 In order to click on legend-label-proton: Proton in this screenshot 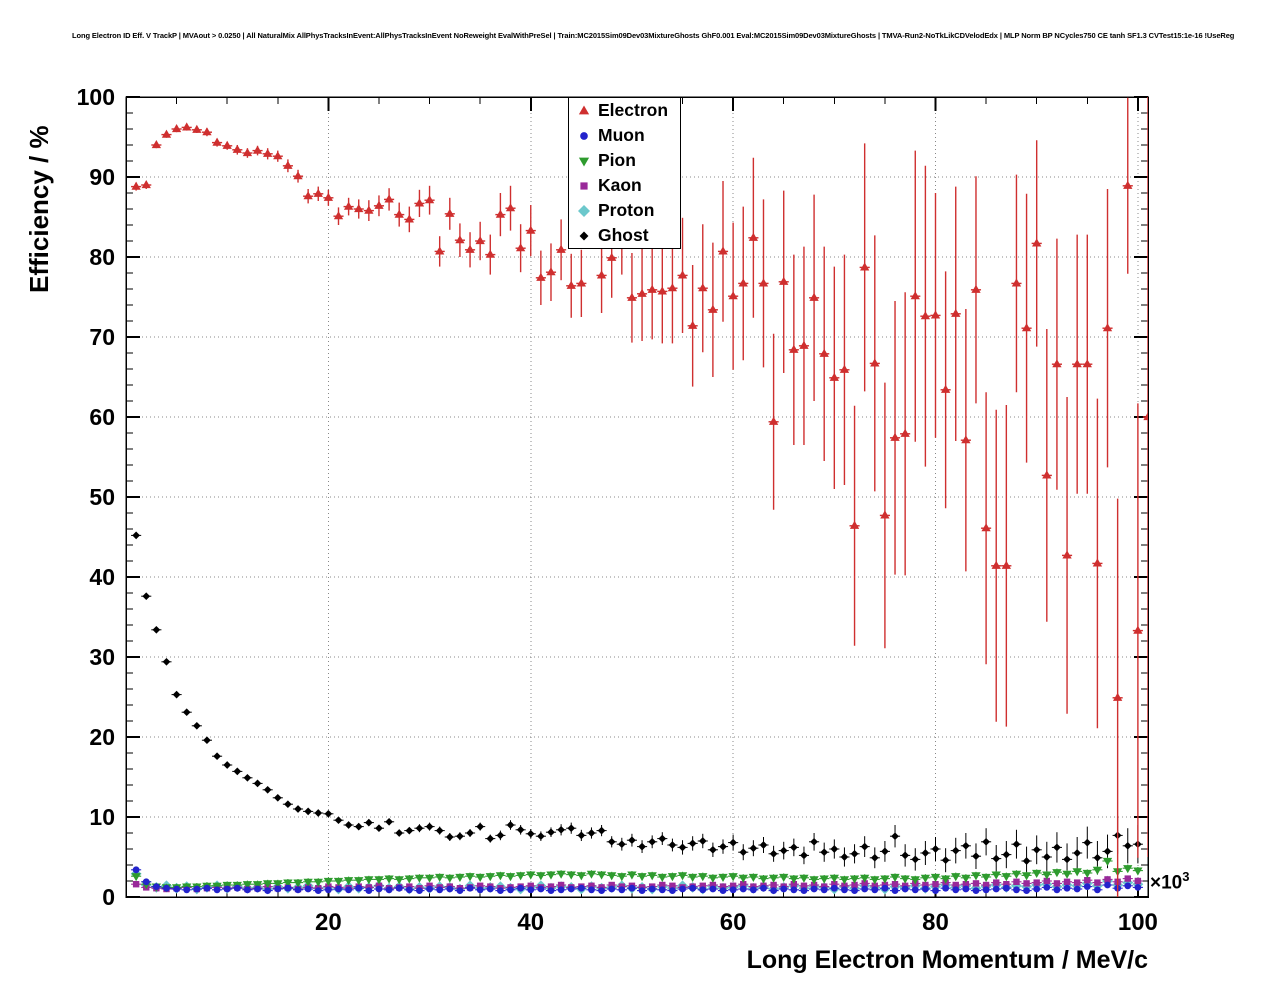, I will do `click(626, 209)`.